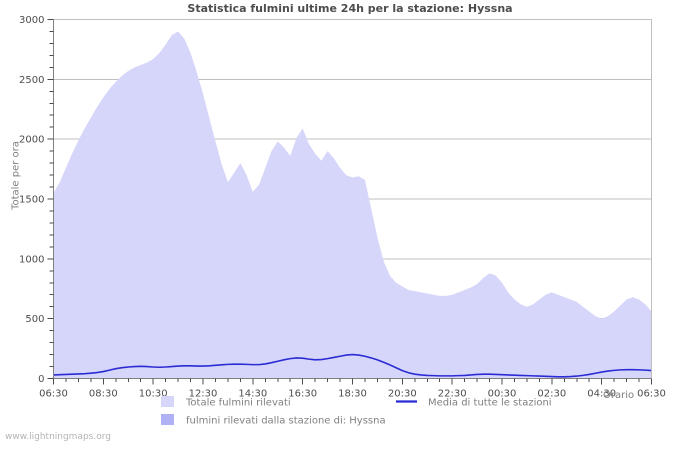 The height and width of the screenshot is (450, 700). What do you see at coordinates (238, 403) in the screenshot?
I see `legend-label: Totale fulmini rilevati` at bounding box center [238, 403].